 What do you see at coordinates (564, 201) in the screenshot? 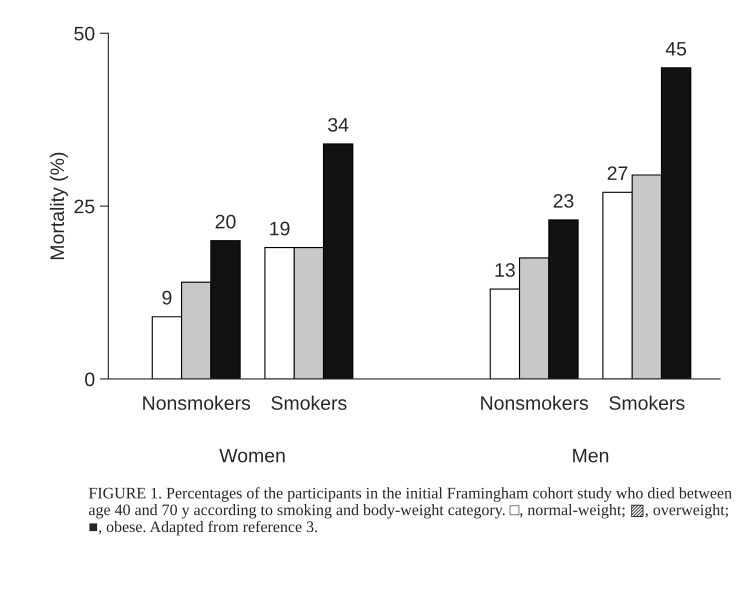
I see `data-label: 23` at bounding box center [564, 201].